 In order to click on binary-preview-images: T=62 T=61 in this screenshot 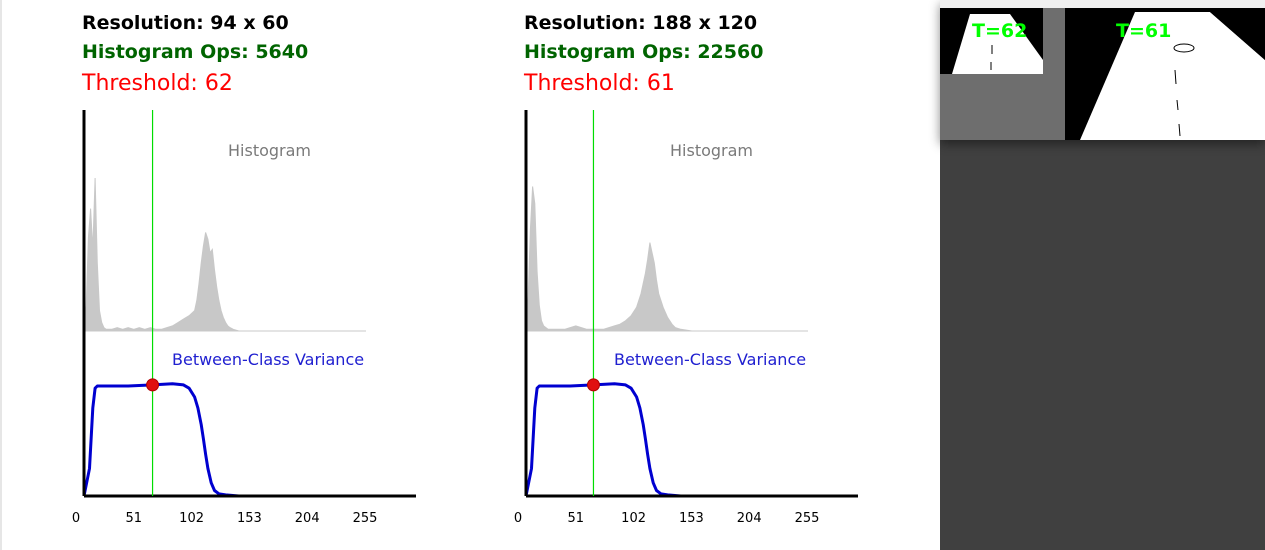, I will do `click(1102, 74)`.